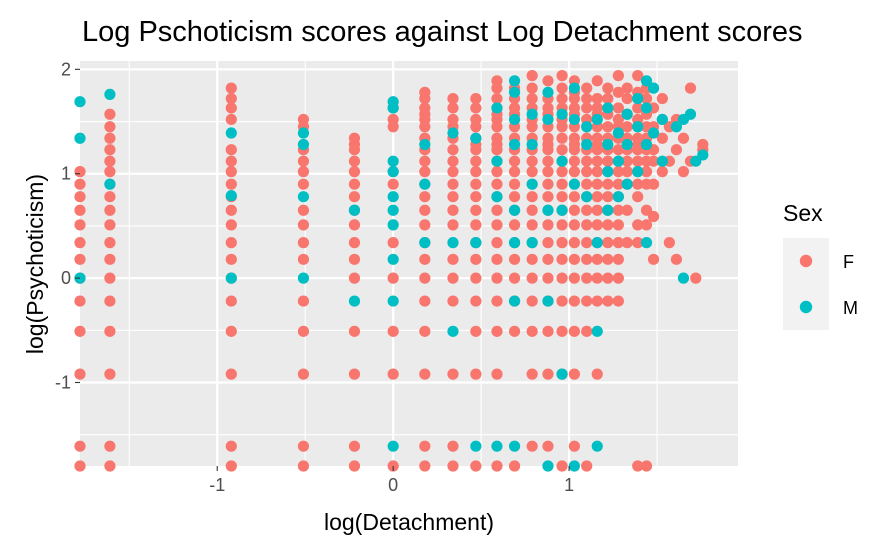  What do you see at coordinates (66, 69) in the screenshot?
I see `y-tick-label: 2` at bounding box center [66, 69].